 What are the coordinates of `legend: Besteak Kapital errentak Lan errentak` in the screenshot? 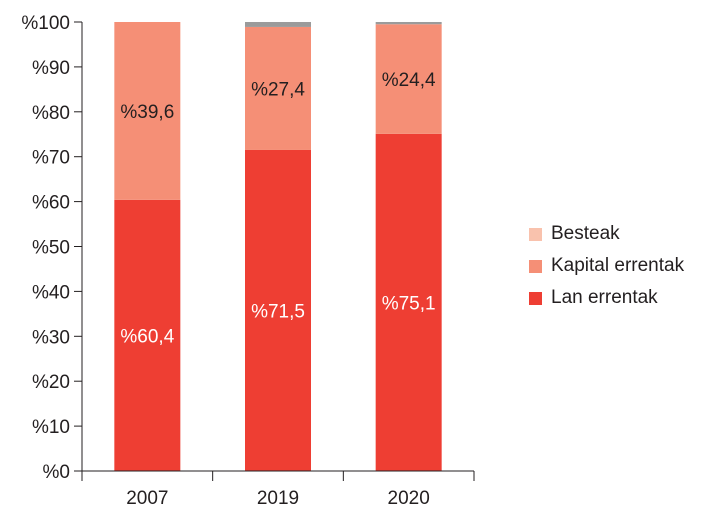 It's located at (606, 266).